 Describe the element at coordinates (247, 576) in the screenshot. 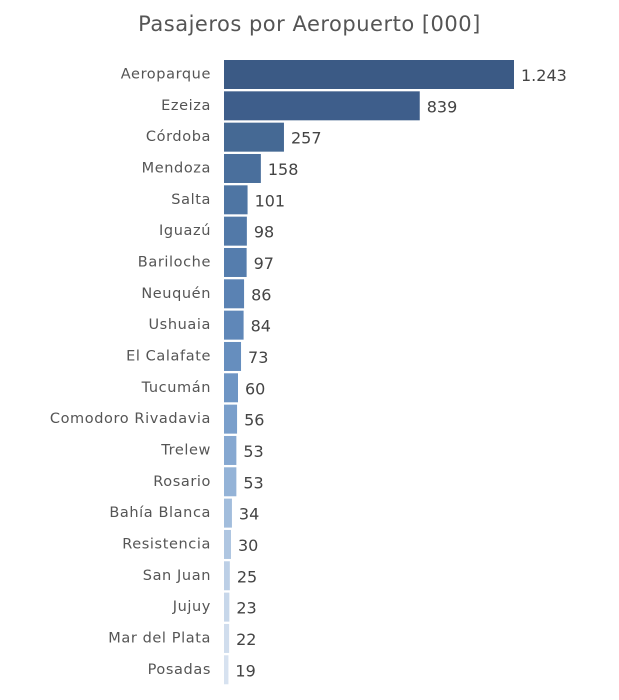

I see `value-label-16: 25` at that location.